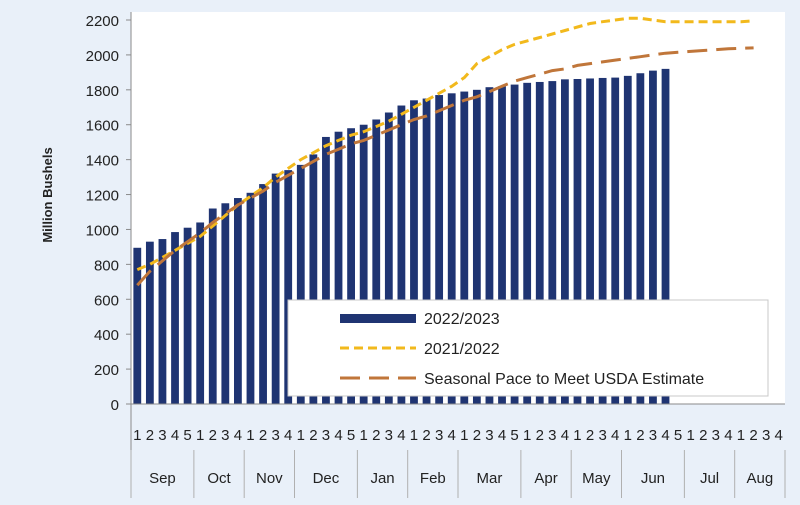  What do you see at coordinates (106, 300) in the screenshot?
I see `y-tick-label: 600` at bounding box center [106, 300].